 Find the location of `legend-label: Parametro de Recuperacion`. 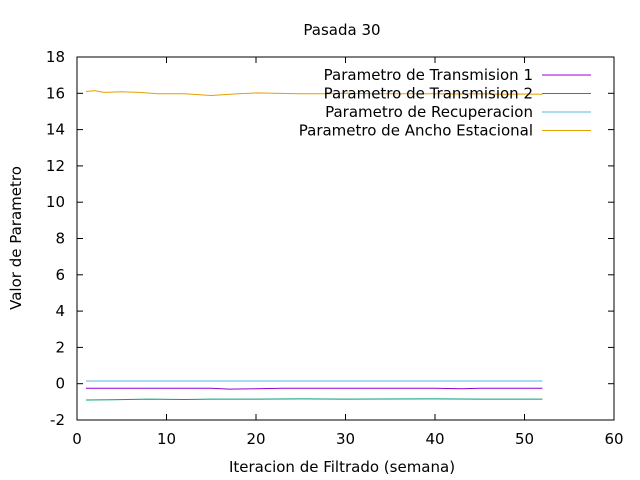

legend-label: Parametro de Recuperacion is located at coordinates (429, 112).